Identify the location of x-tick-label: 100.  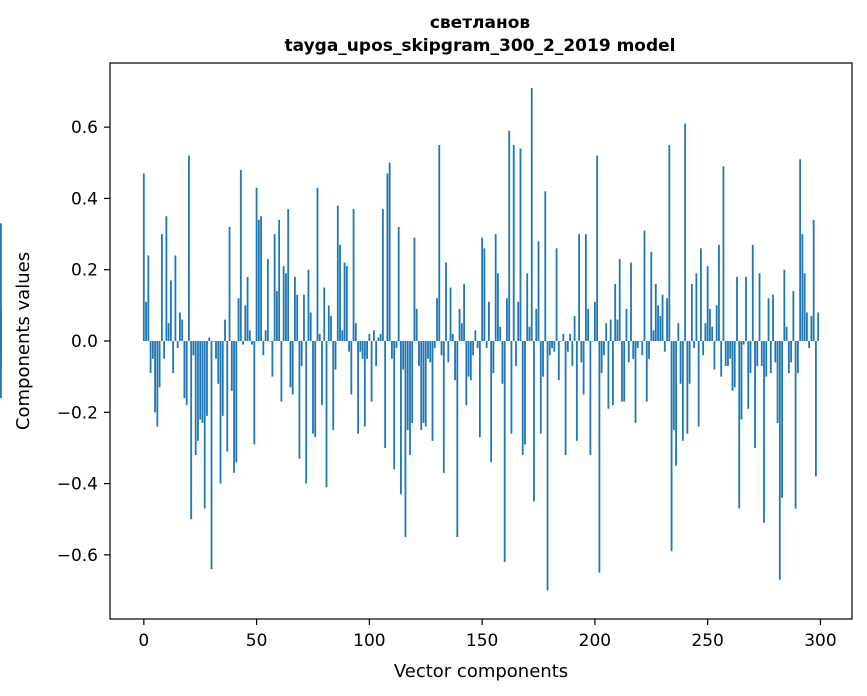
(369, 641).